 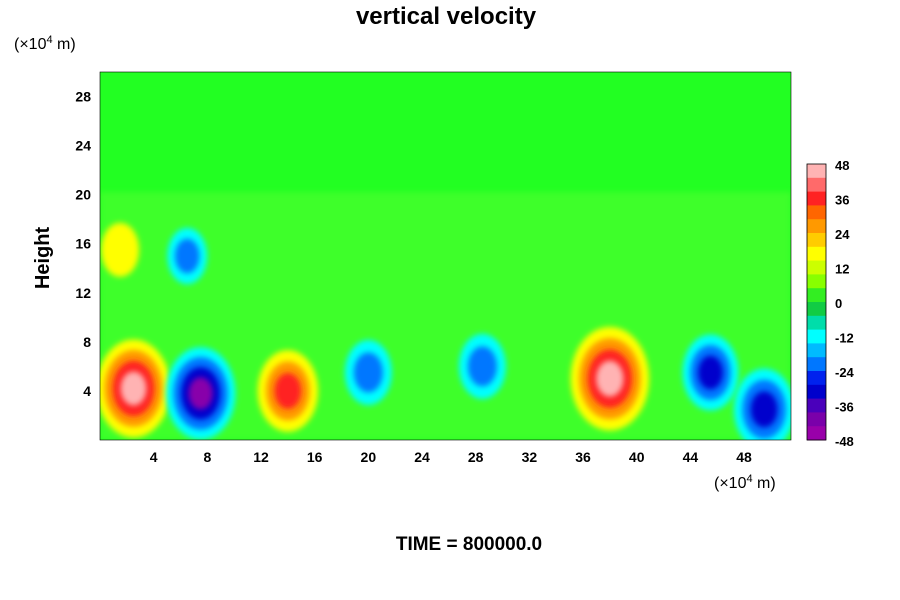 What do you see at coordinates (261, 457) in the screenshot?
I see `x-tick-label: 12` at bounding box center [261, 457].